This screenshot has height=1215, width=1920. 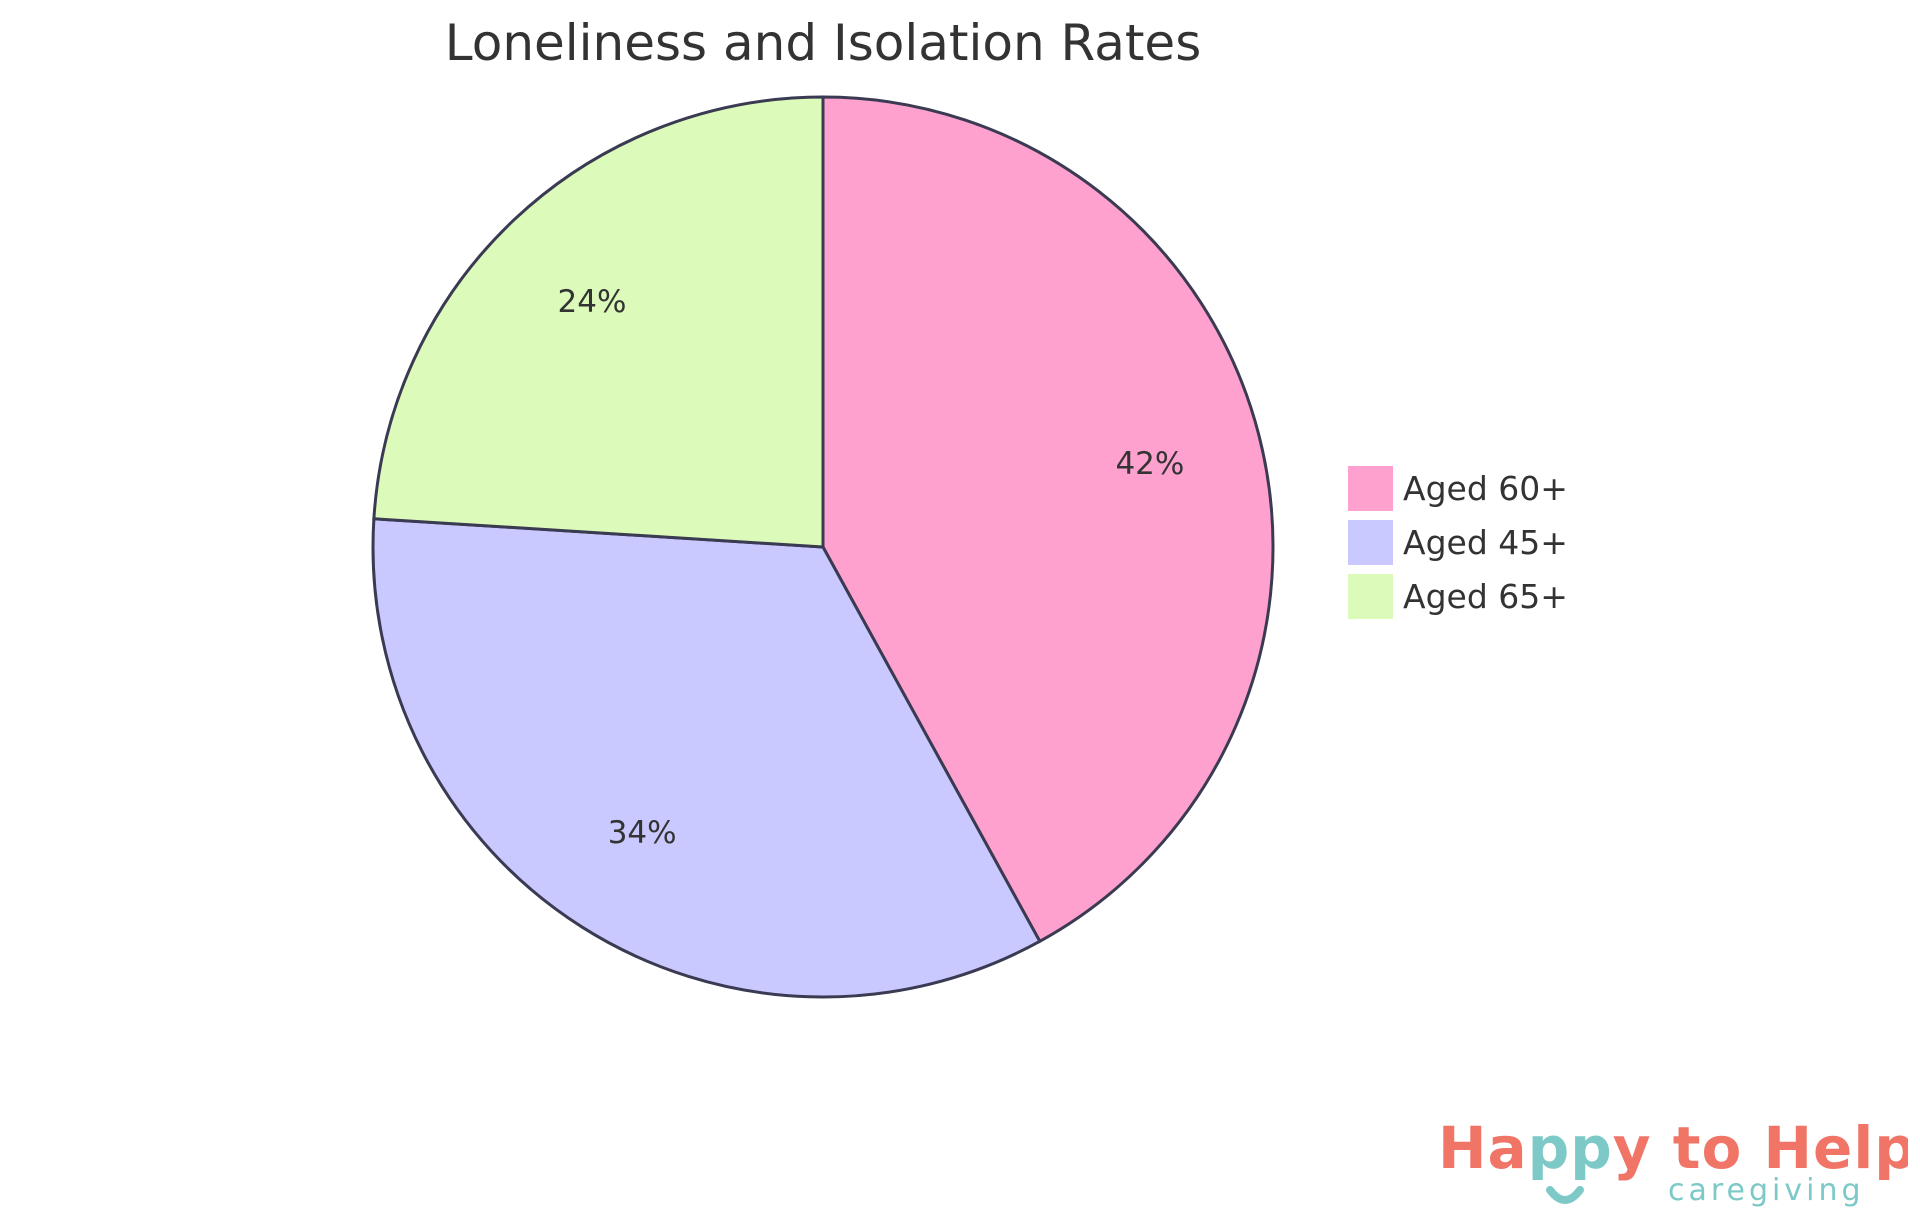 I want to click on svg-text: Happy to Help, so click(x=1673, y=1148).